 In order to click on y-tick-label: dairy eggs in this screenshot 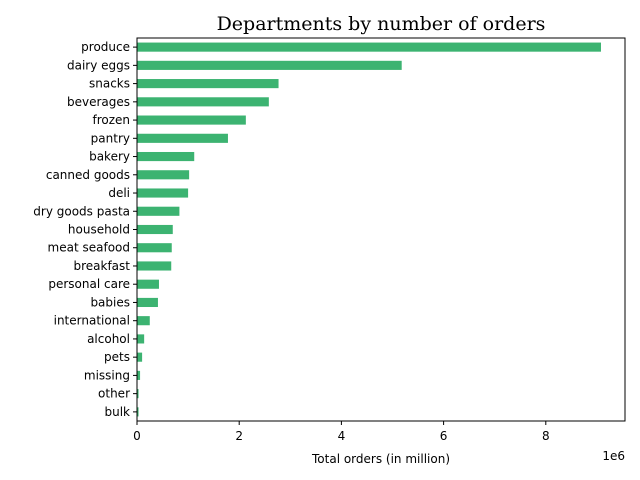, I will do `click(98, 65)`.